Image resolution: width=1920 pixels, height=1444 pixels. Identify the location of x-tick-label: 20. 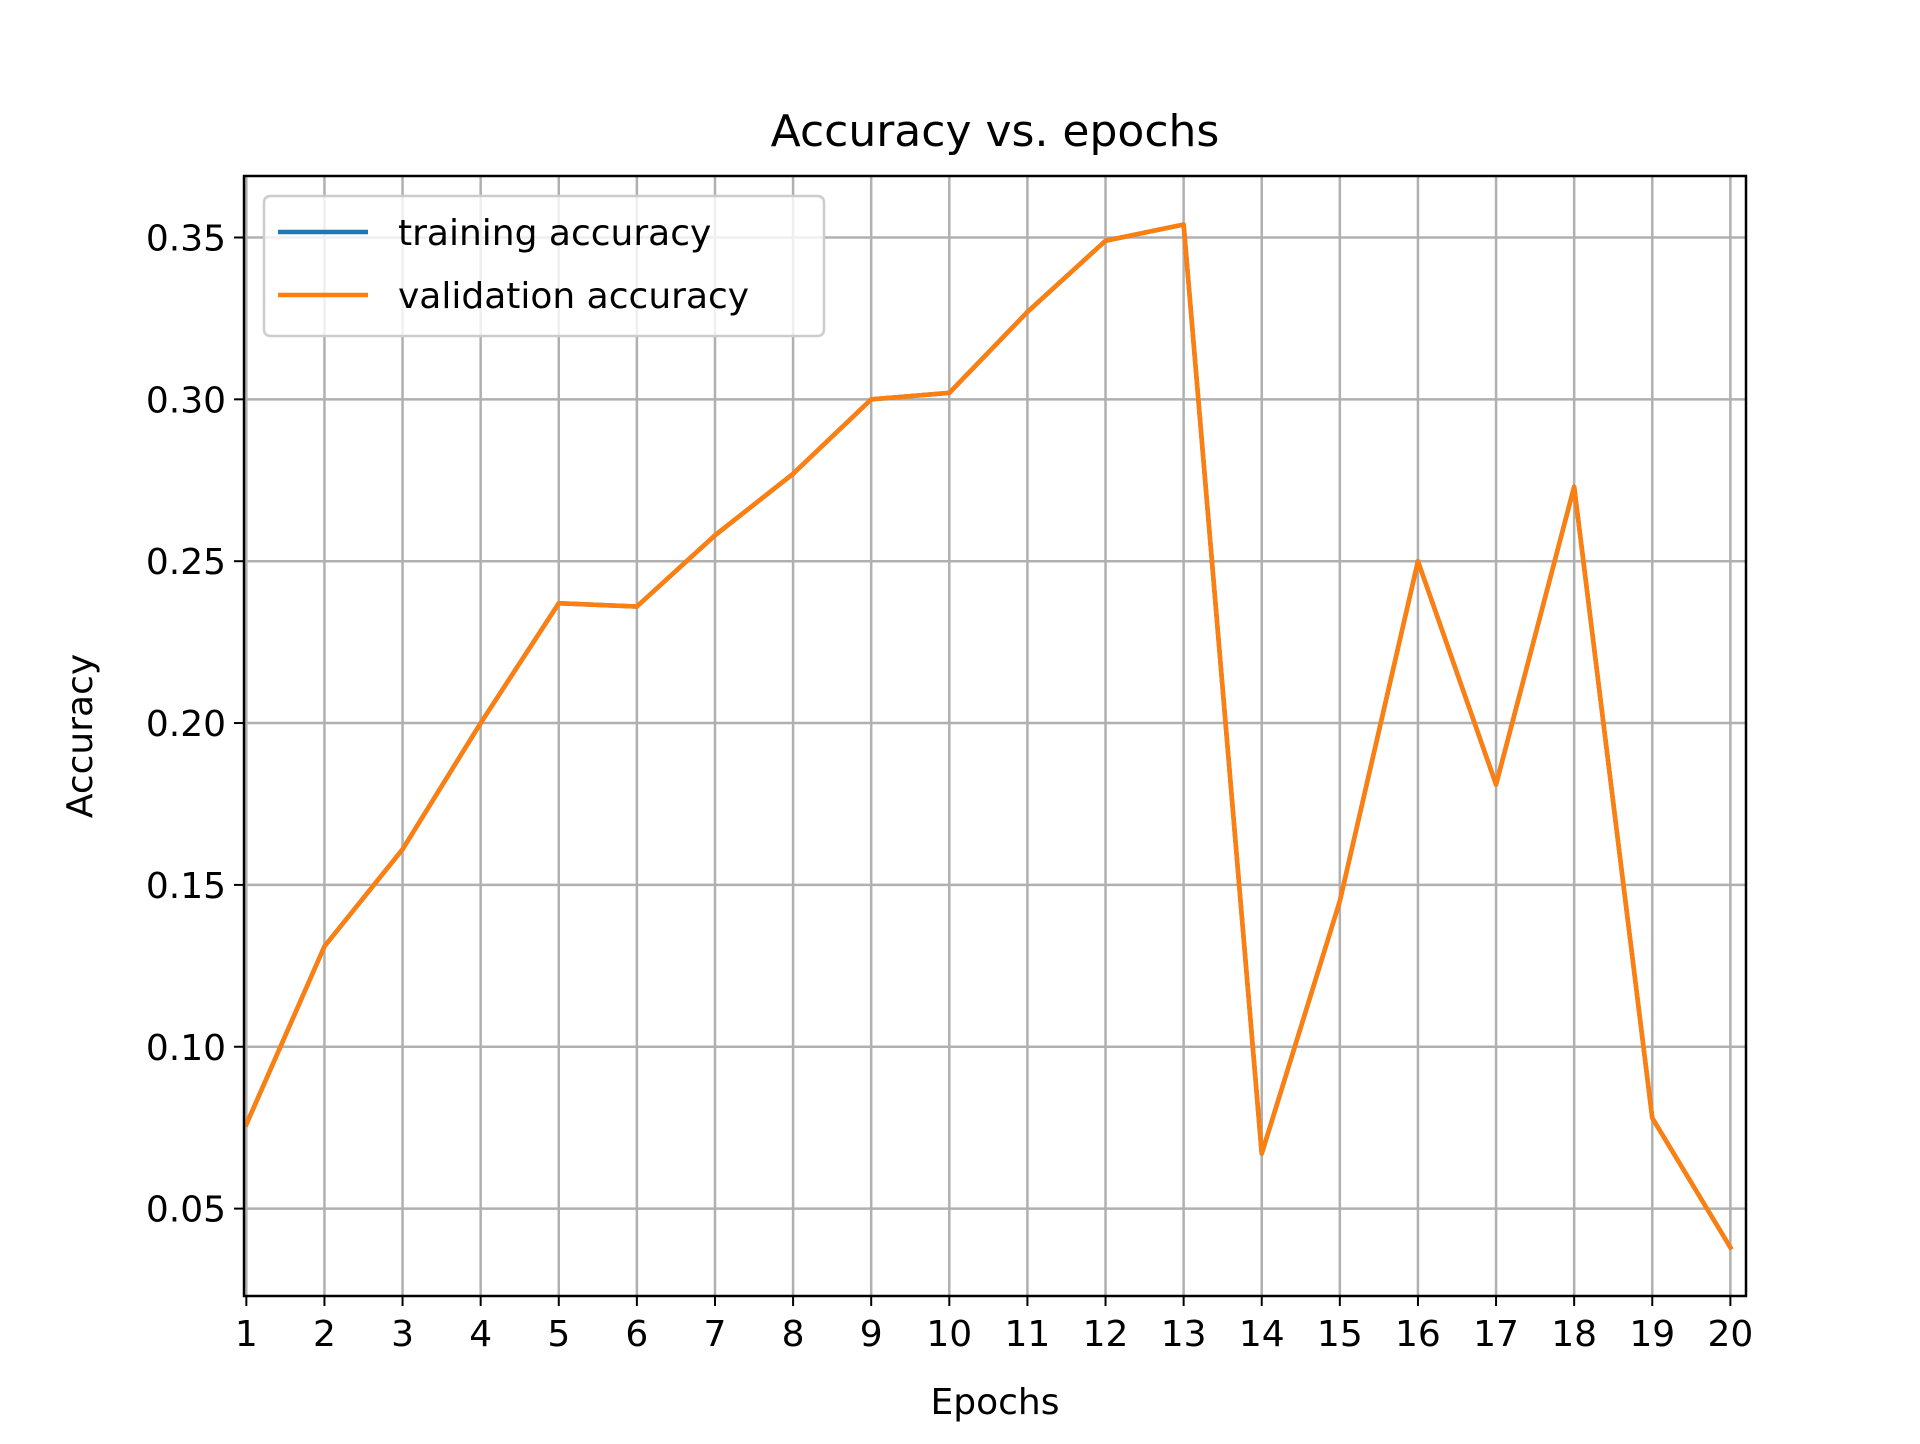
(1730, 1334).